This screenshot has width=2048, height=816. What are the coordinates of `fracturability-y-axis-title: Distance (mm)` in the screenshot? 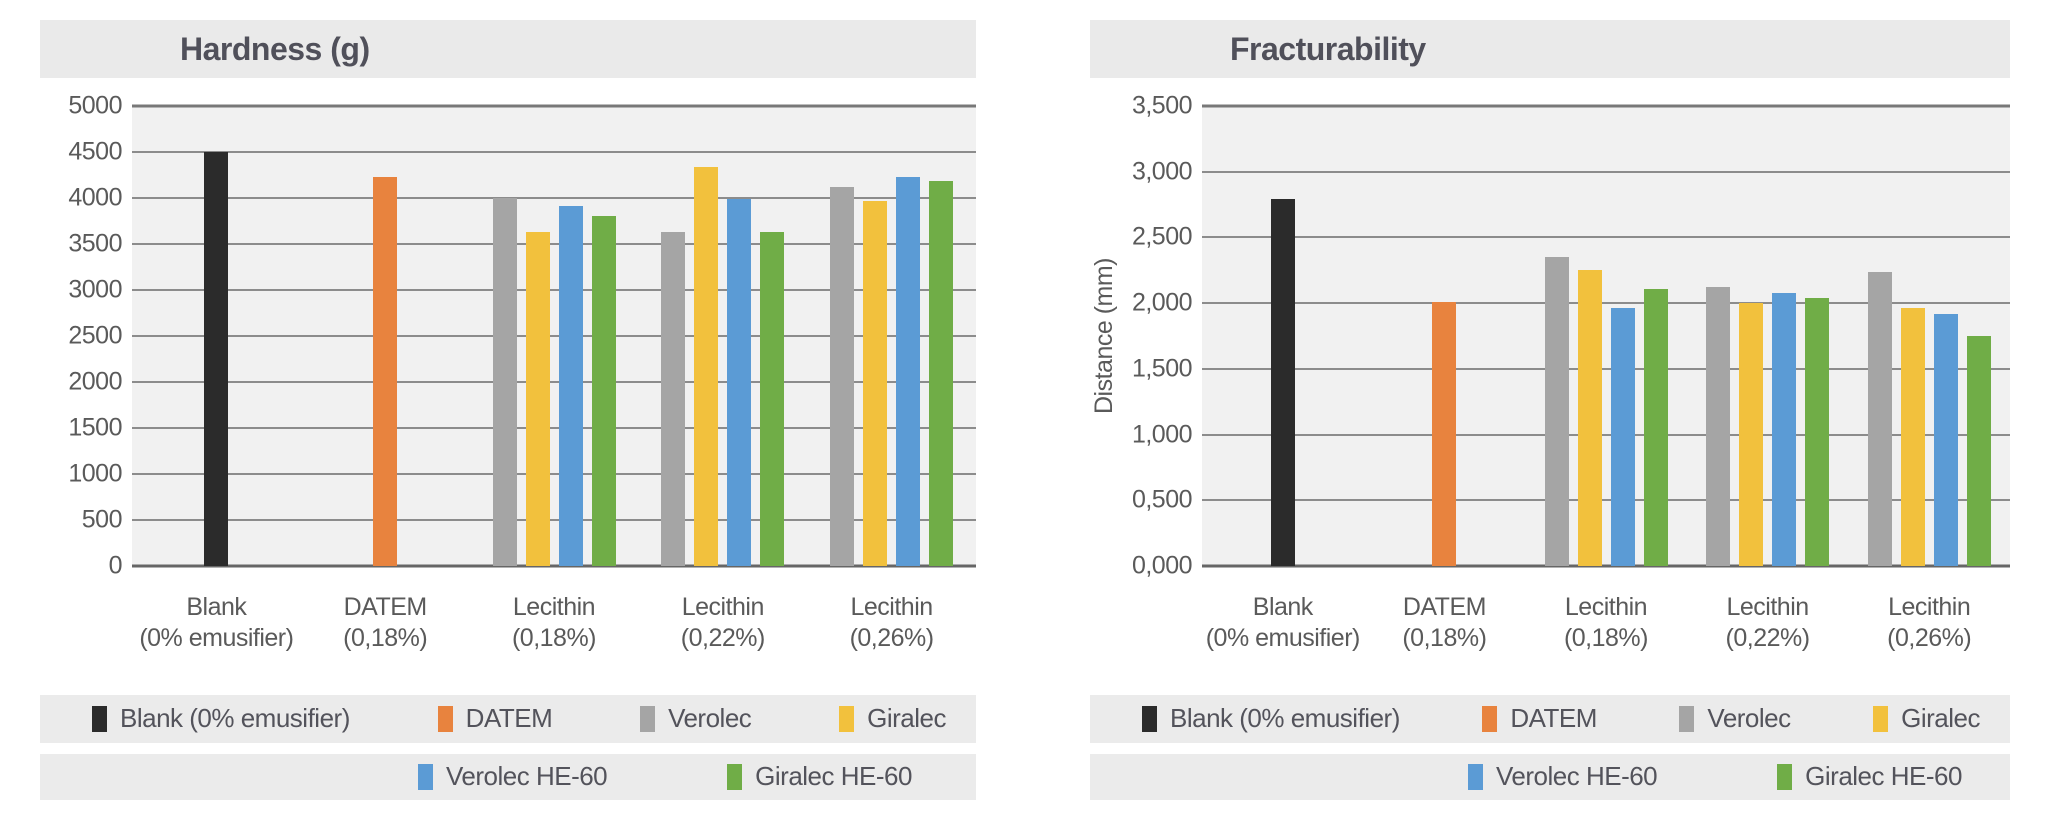 It's located at (1104, 335).